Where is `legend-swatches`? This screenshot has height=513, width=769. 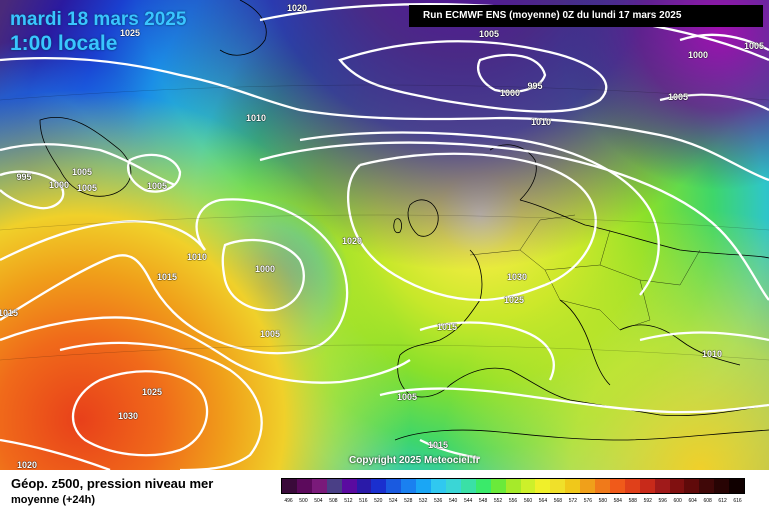 legend-swatches is located at coordinates (513, 486).